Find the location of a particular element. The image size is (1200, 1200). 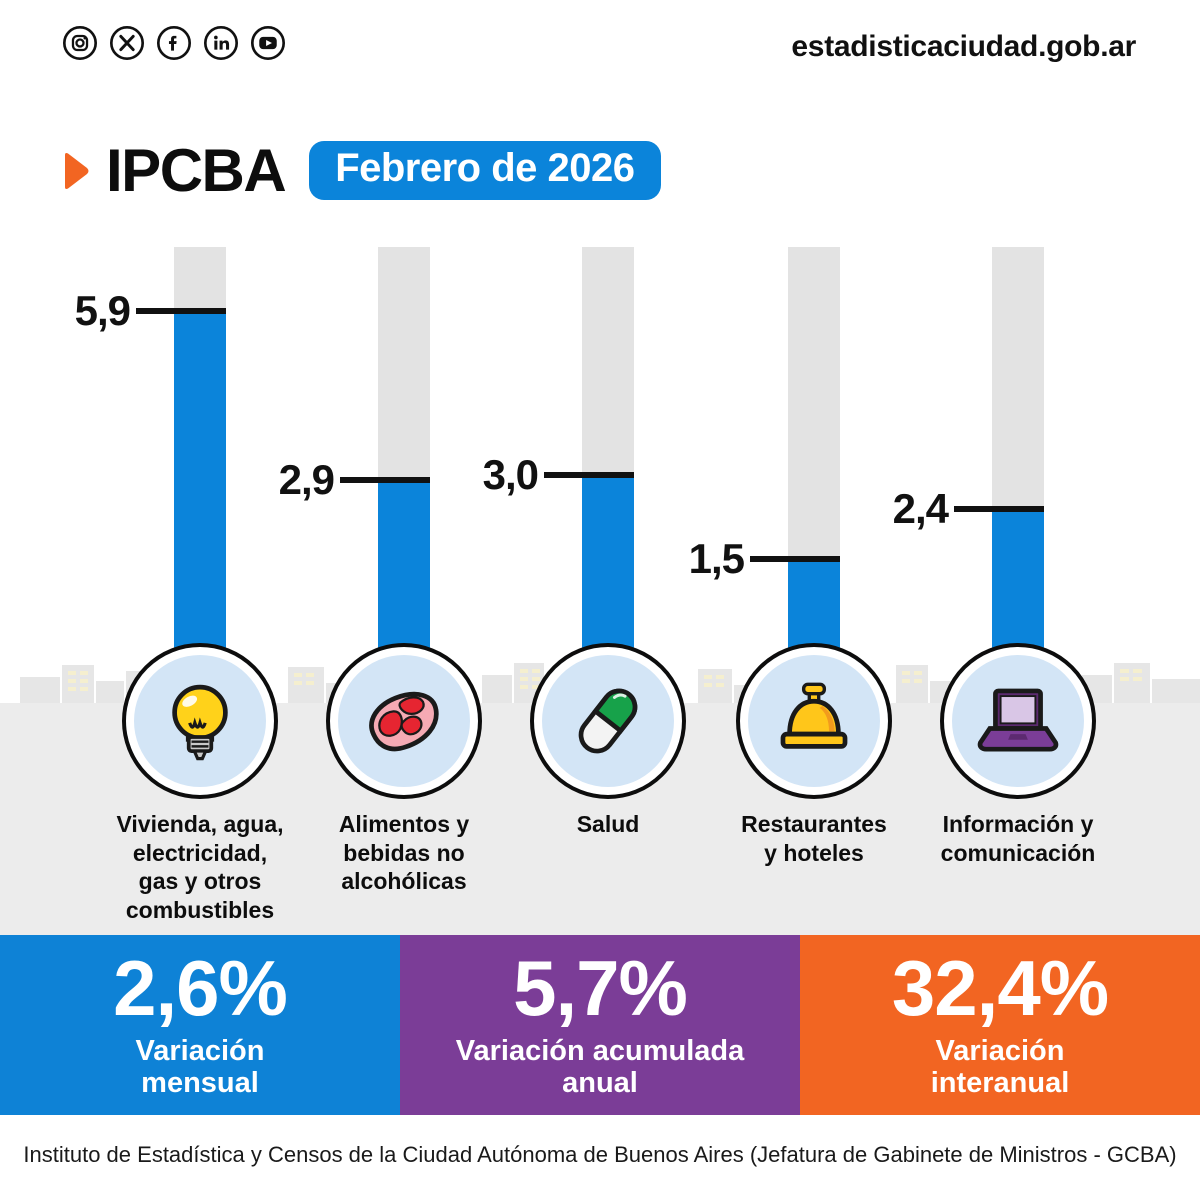

category-circle-alimentos is located at coordinates (404, 721).